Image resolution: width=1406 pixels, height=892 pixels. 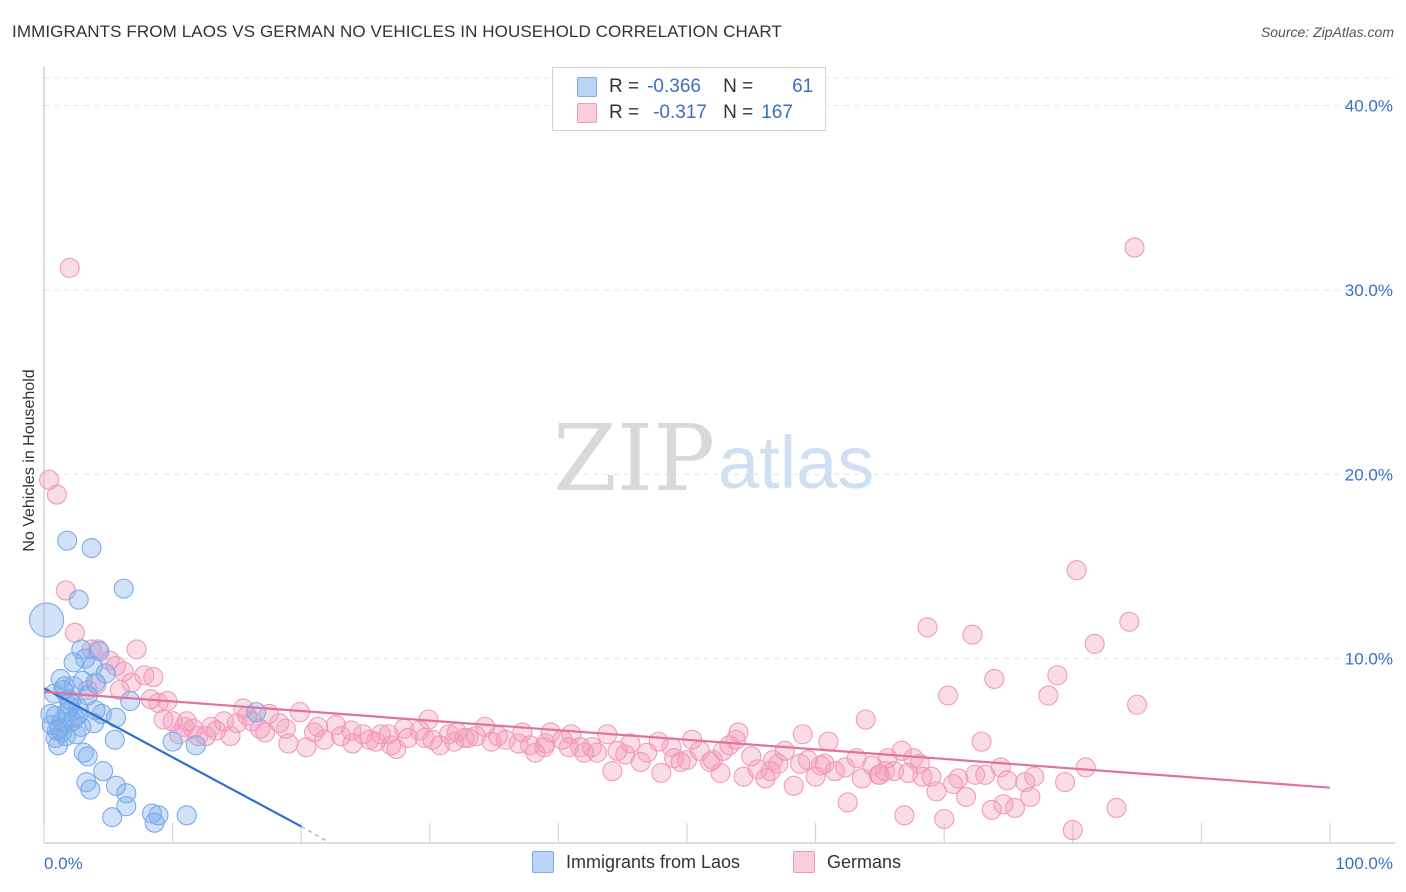 I want to click on y-tick-label: 20.0%, so click(x=1369, y=474).